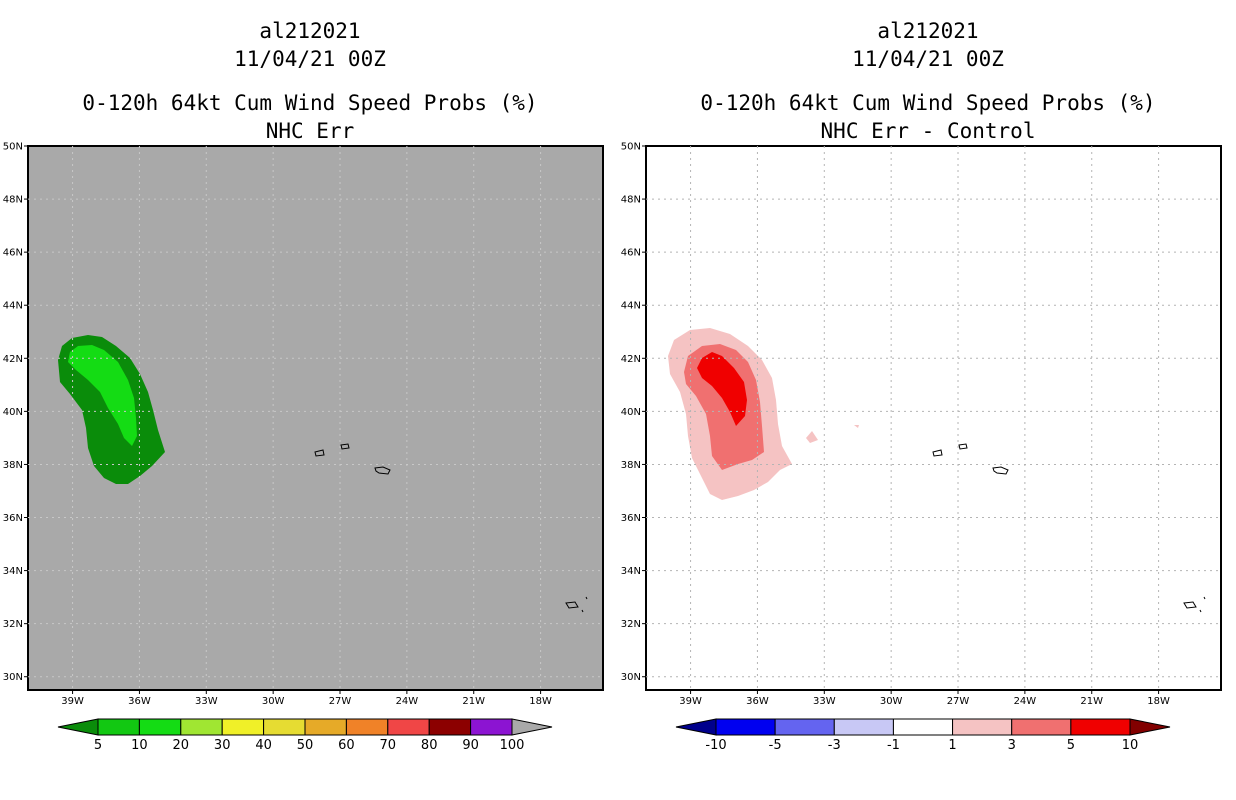  Describe the element at coordinates (13, 571) in the screenshot. I see `left-lat-label: 34N` at that location.